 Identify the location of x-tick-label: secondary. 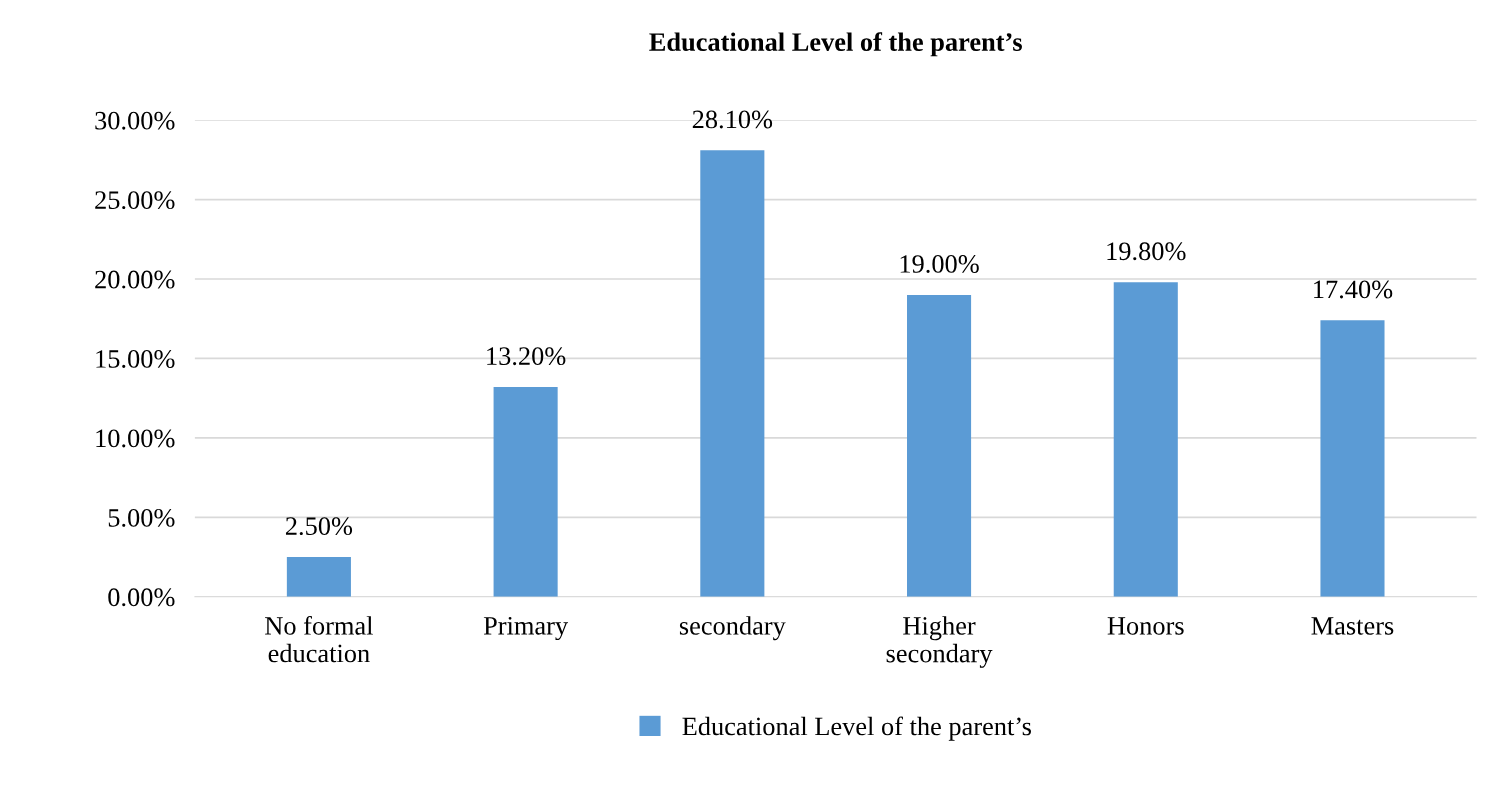
(732, 628).